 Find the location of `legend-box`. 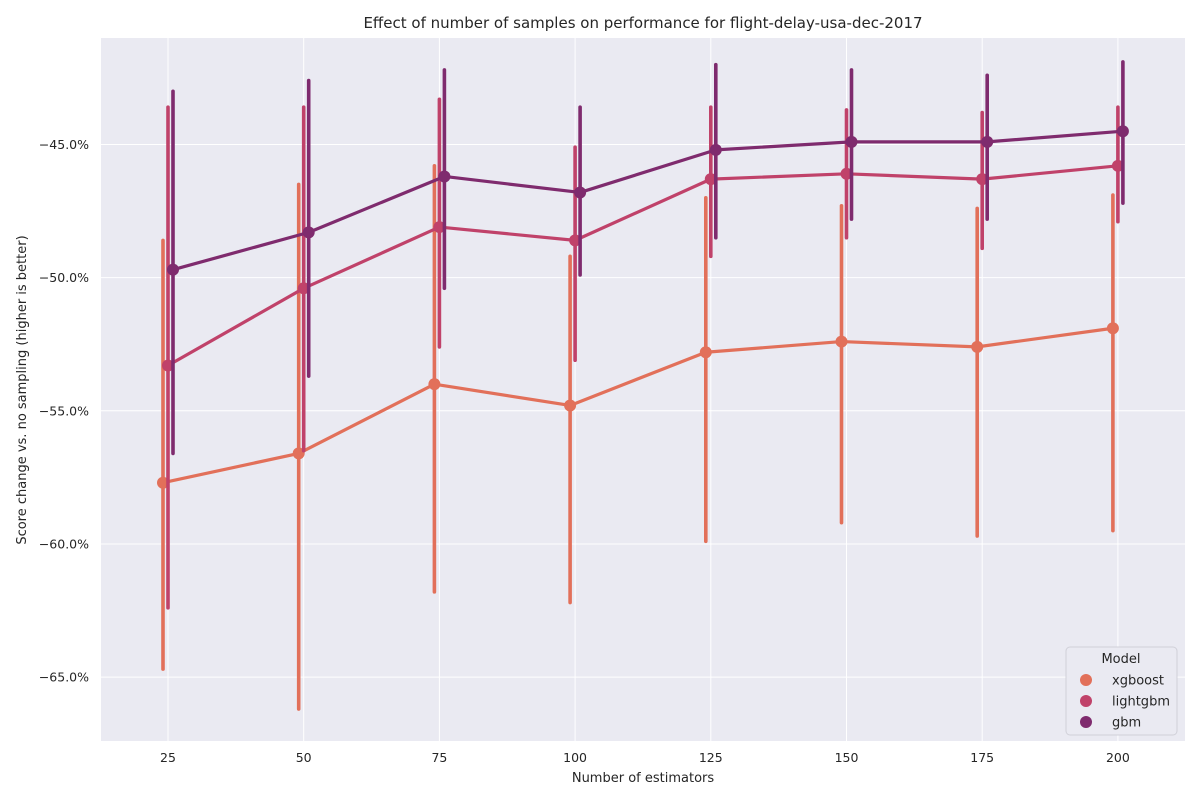

legend-box is located at coordinates (1121, 691).